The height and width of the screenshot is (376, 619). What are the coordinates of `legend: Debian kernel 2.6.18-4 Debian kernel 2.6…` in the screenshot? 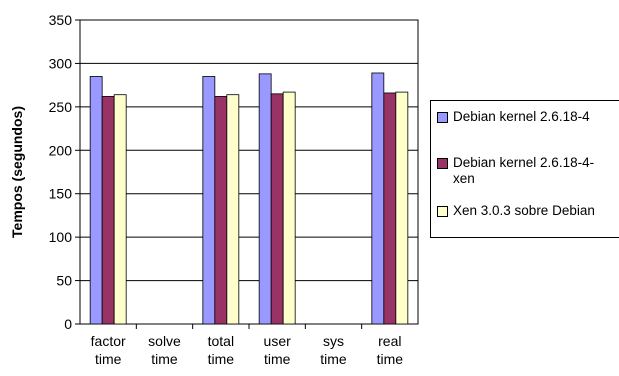 It's located at (524, 169).